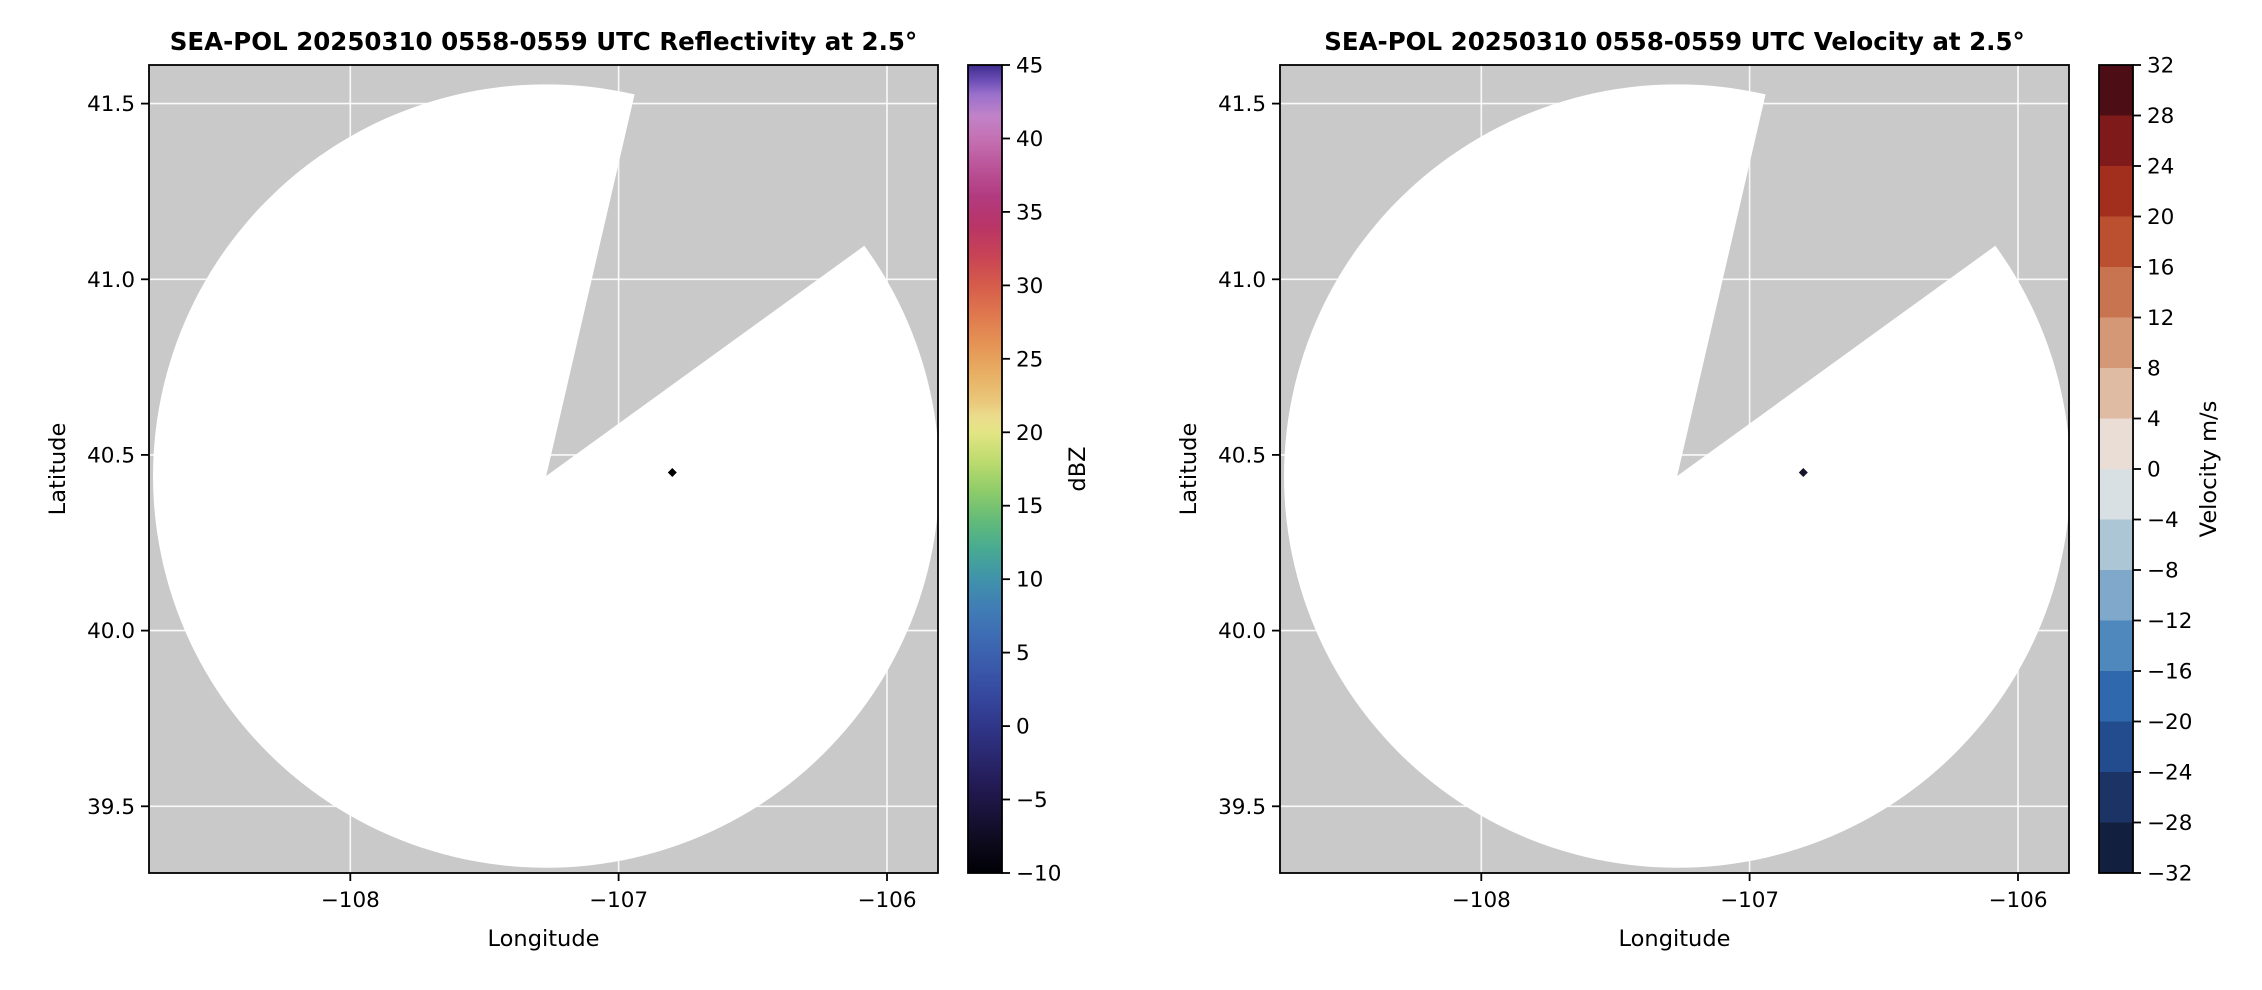 This screenshot has height=990, width=2262. Describe the element at coordinates (1029, 212) in the screenshot. I see `colorbar-tick-label: 35` at that location.